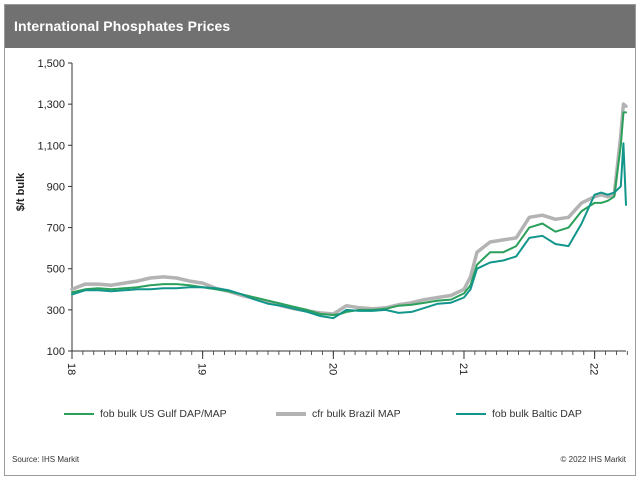 The width and height of the screenshot is (640, 480). I want to click on y-tick-label: 1,500, so click(51, 64).